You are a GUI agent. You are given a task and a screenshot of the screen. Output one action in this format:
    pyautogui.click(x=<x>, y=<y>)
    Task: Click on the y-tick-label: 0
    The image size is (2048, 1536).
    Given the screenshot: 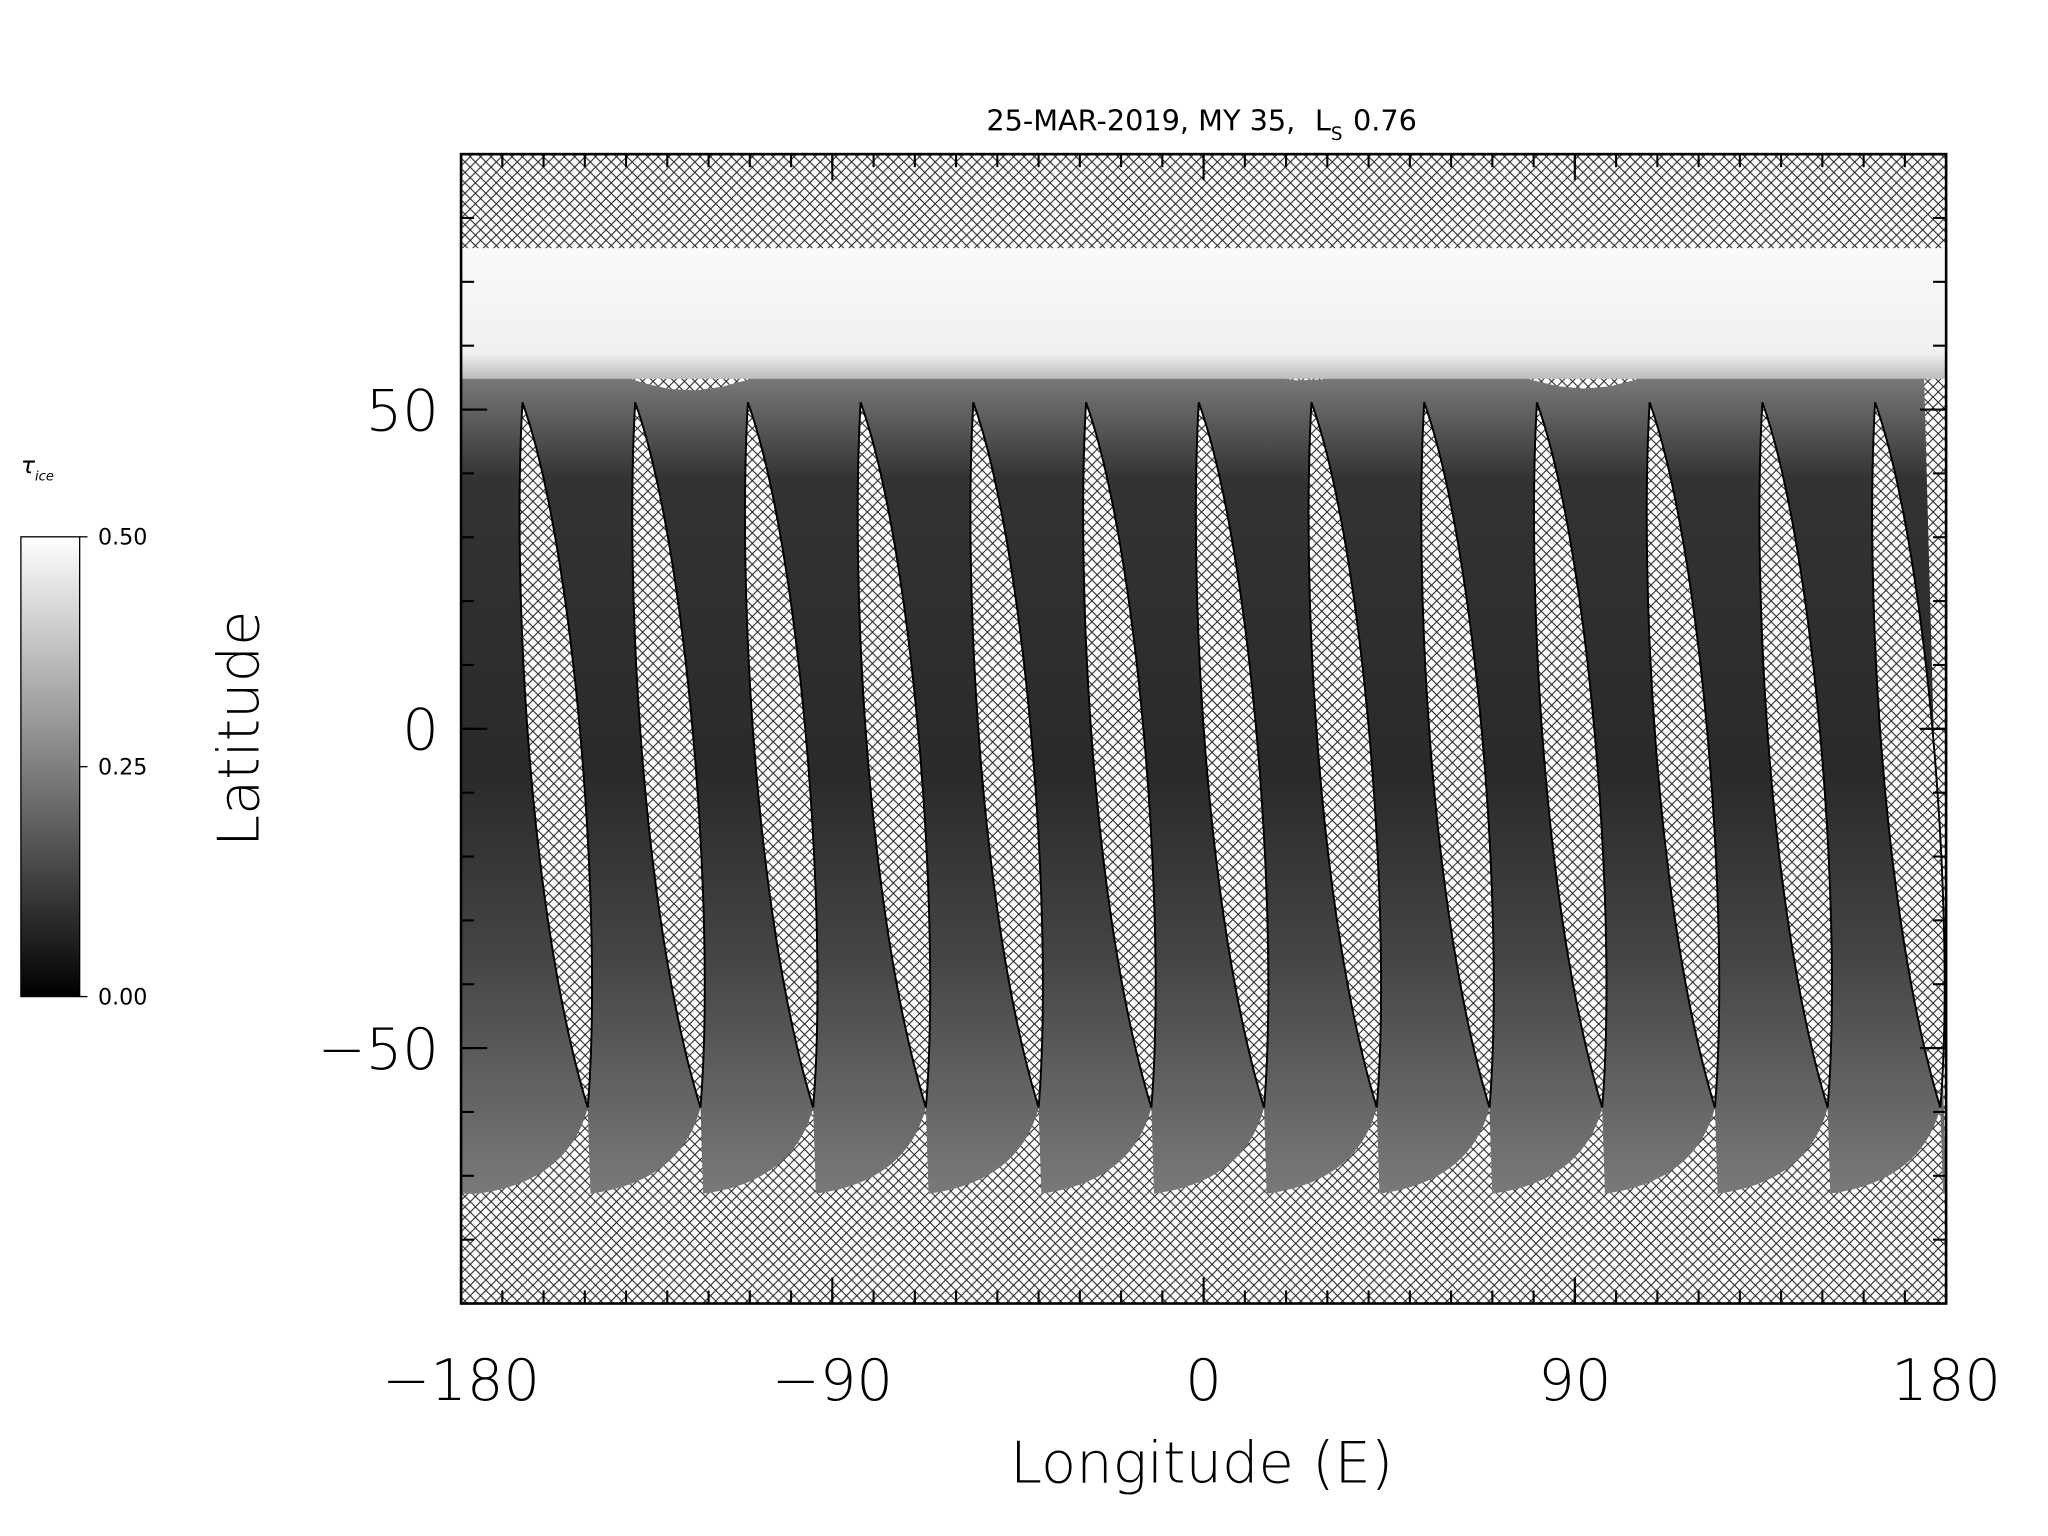 What is the action you would take?
    pyautogui.click(x=420, y=730)
    